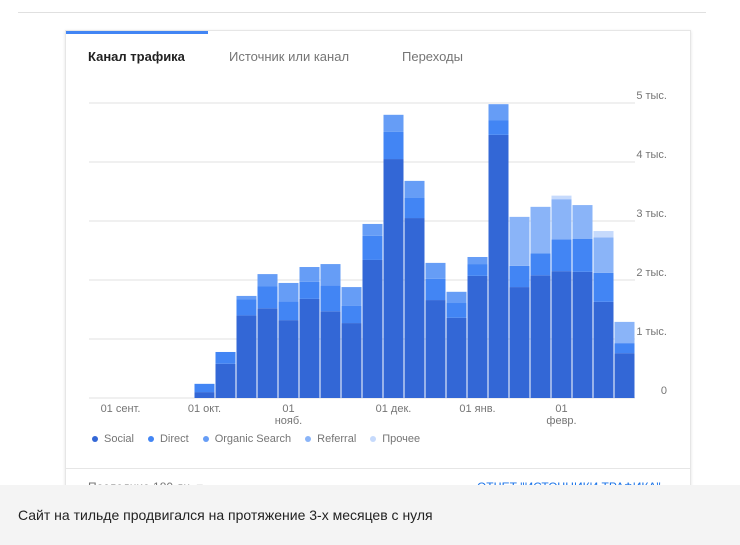  Describe the element at coordinates (119, 439) in the screenshot. I see `legend-label: Social` at that location.